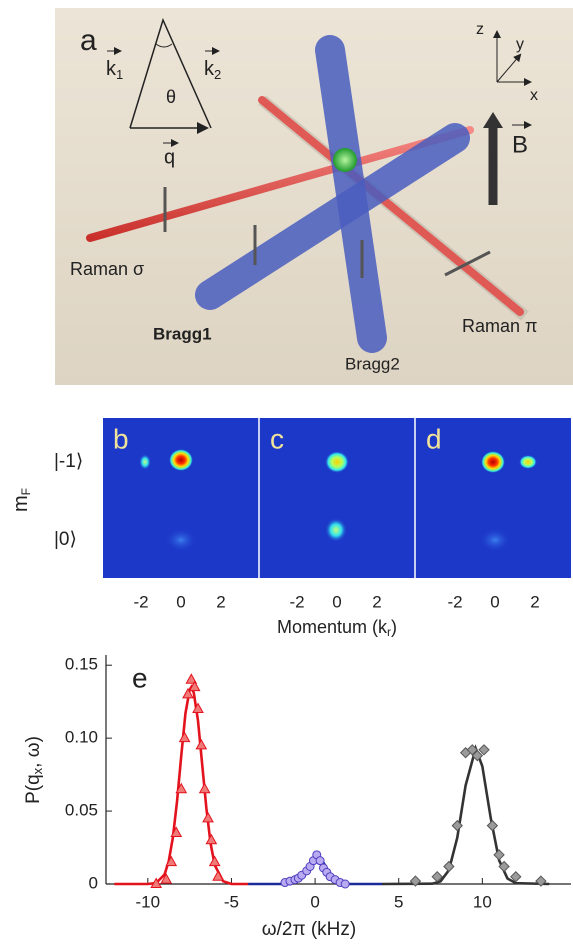 The image size is (573, 946). Describe the element at coordinates (337, 498) in the screenshot. I see `image-background` at that location.